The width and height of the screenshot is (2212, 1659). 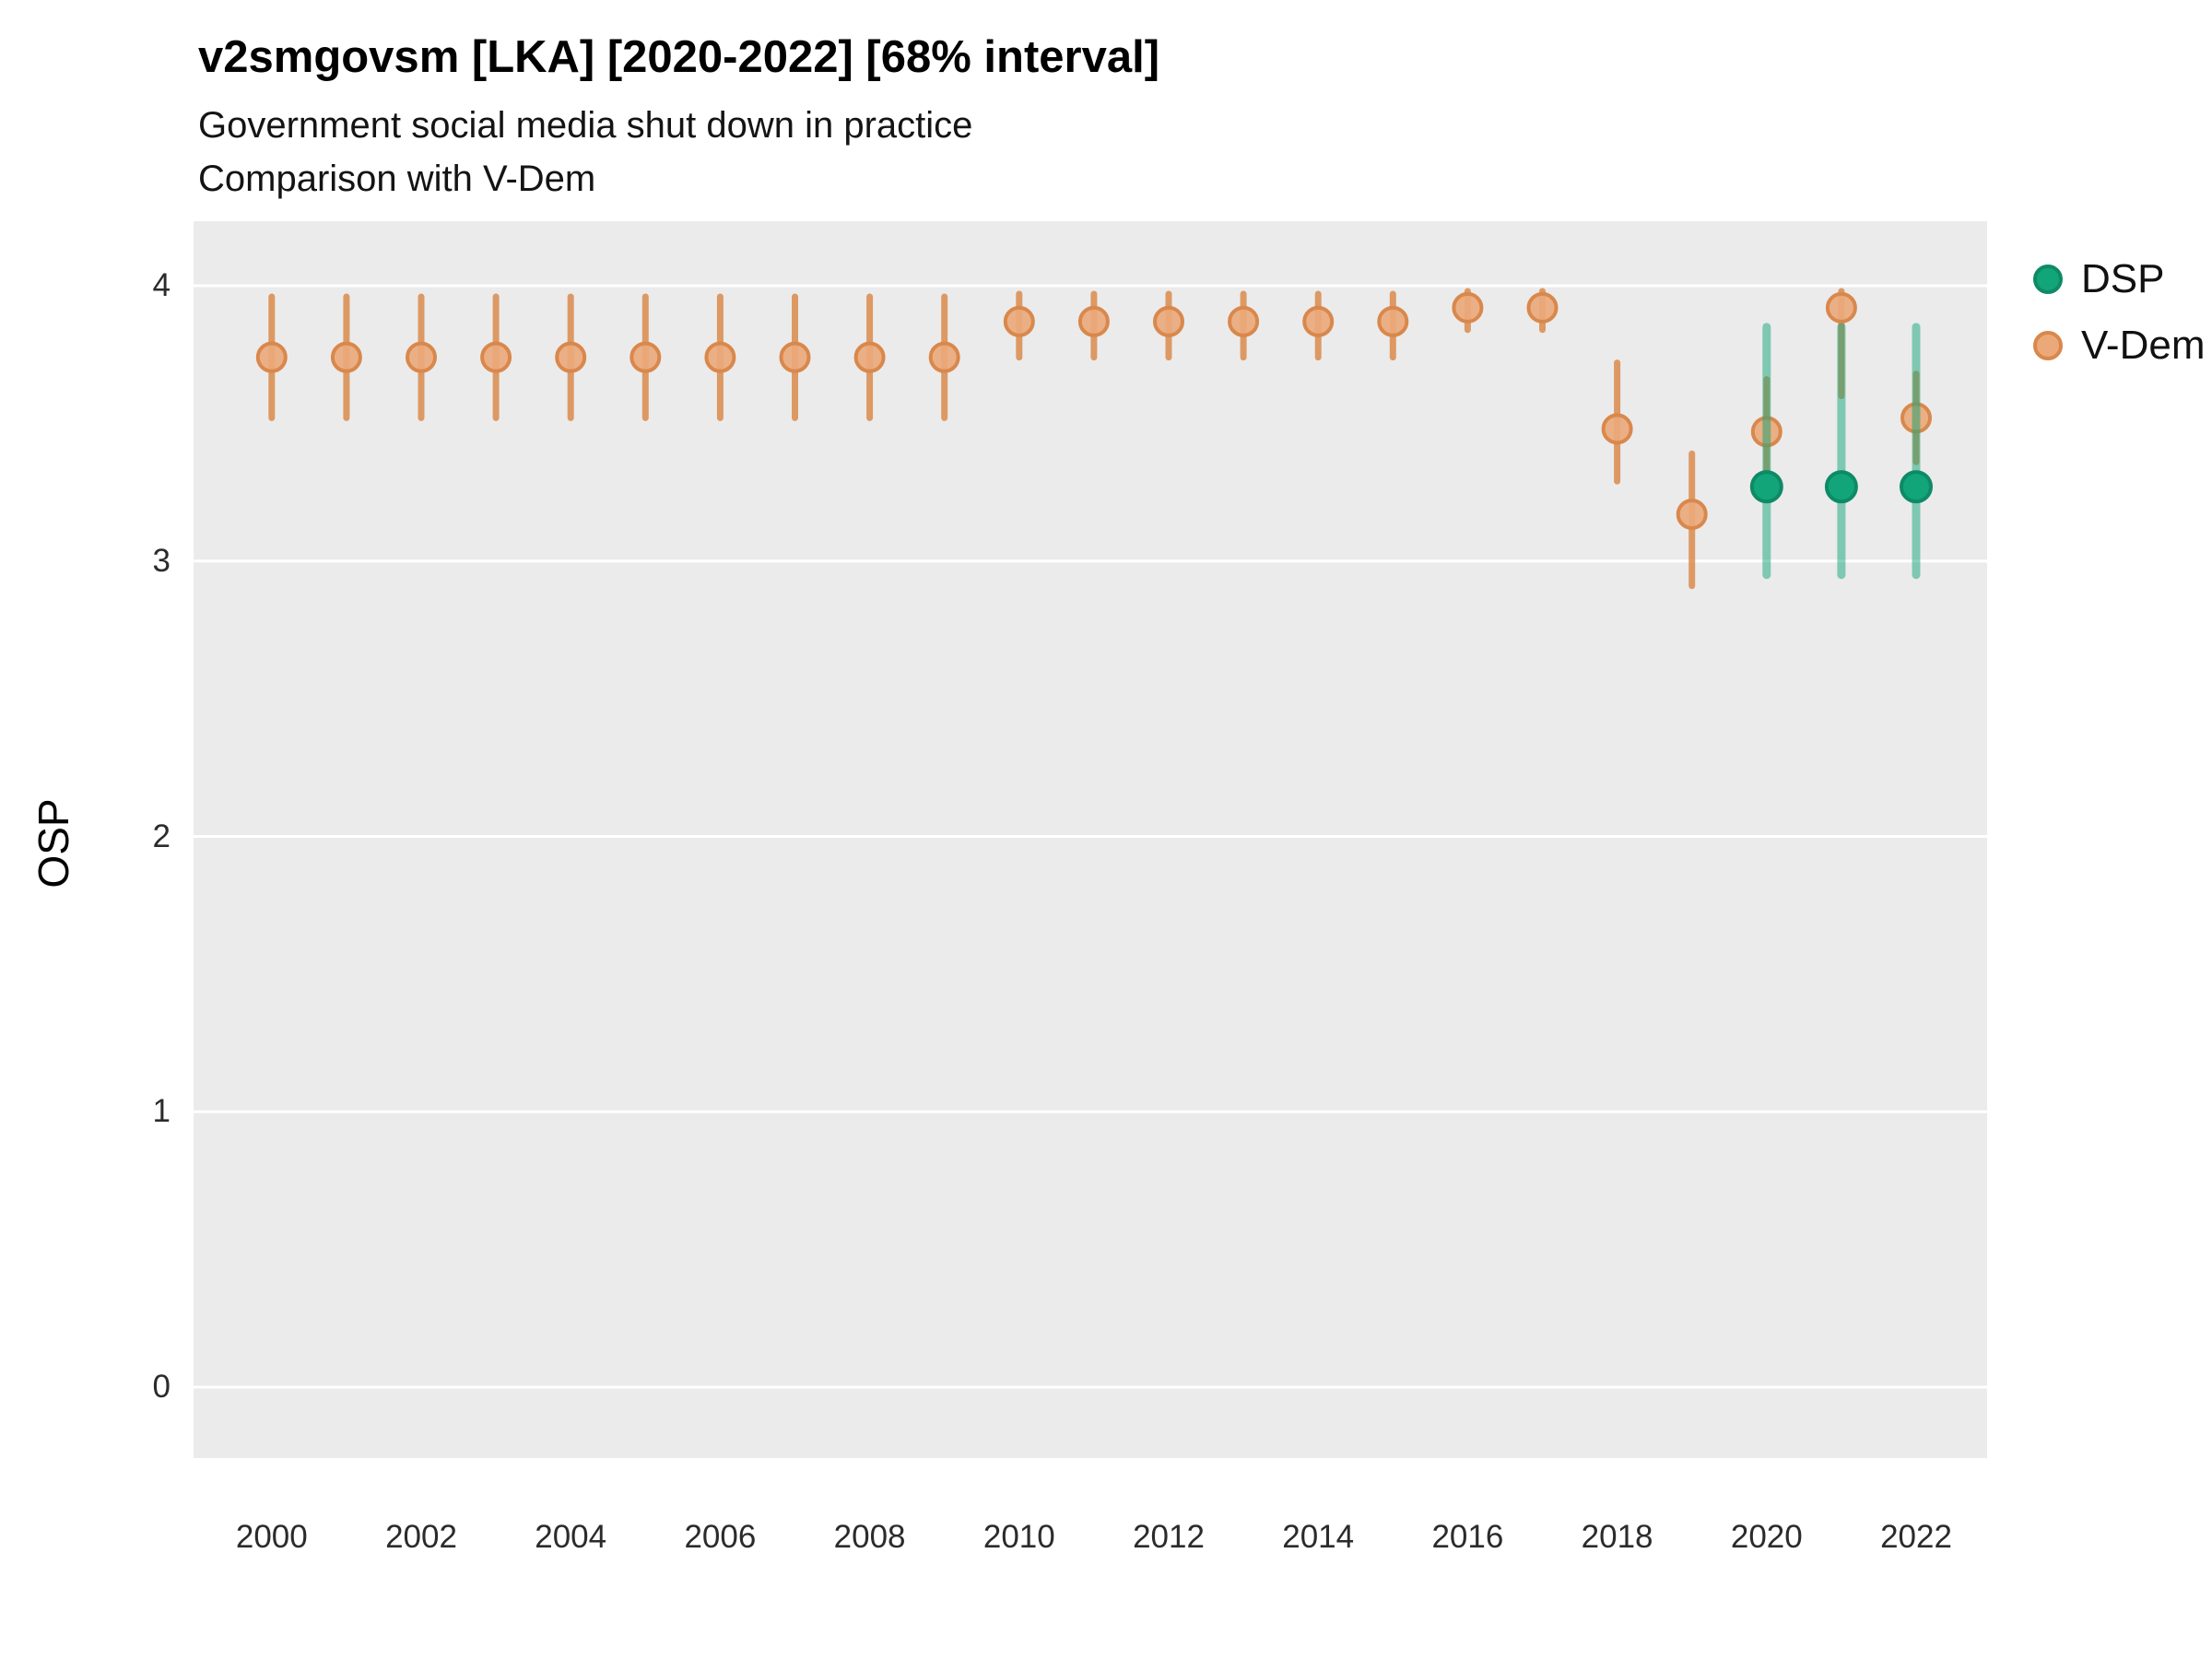 What do you see at coordinates (1467, 1537) in the screenshot?
I see `x-tick-label: 2016` at bounding box center [1467, 1537].